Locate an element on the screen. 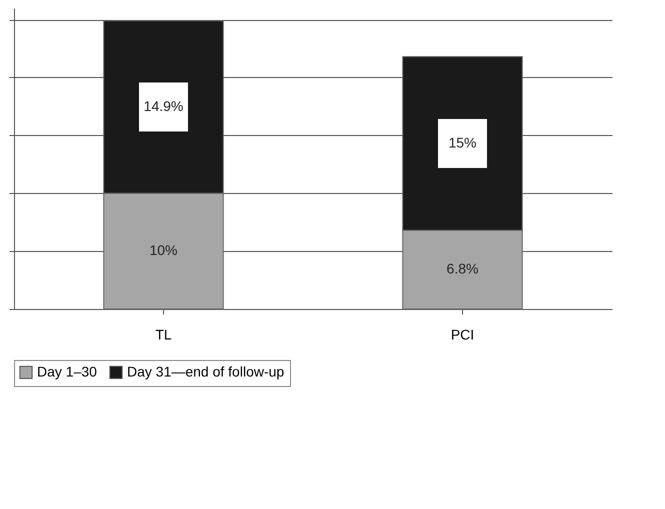 The image size is (665, 509). data-label: 15% is located at coordinates (462, 142).